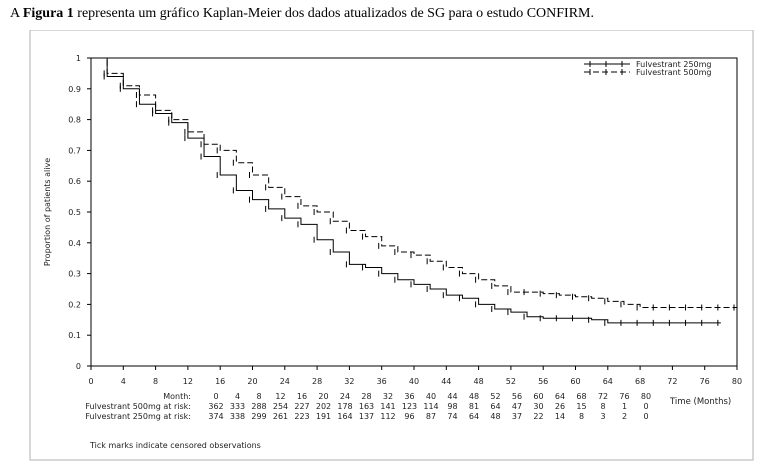  What do you see at coordinates (575, 381) in the screenshot?
I see `x-tick-label: 60` at bounding box center [575, 381].